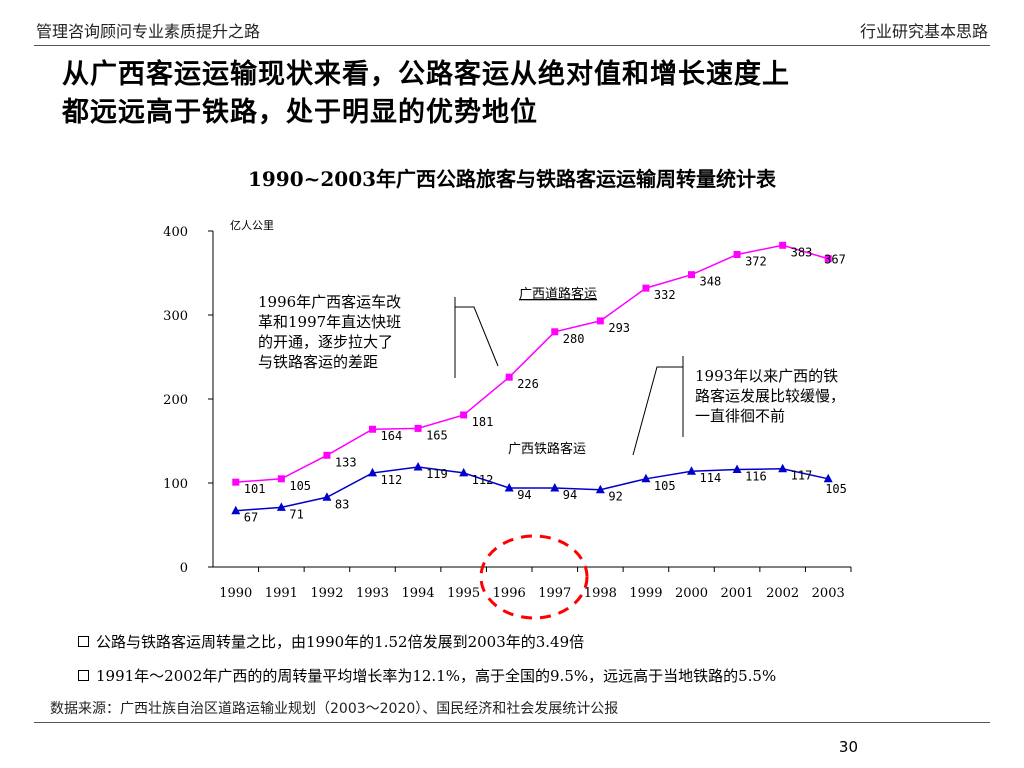 This screenshot has height=768, width=1024. I want to click on rail-value-label: 92, so click(615, 497).